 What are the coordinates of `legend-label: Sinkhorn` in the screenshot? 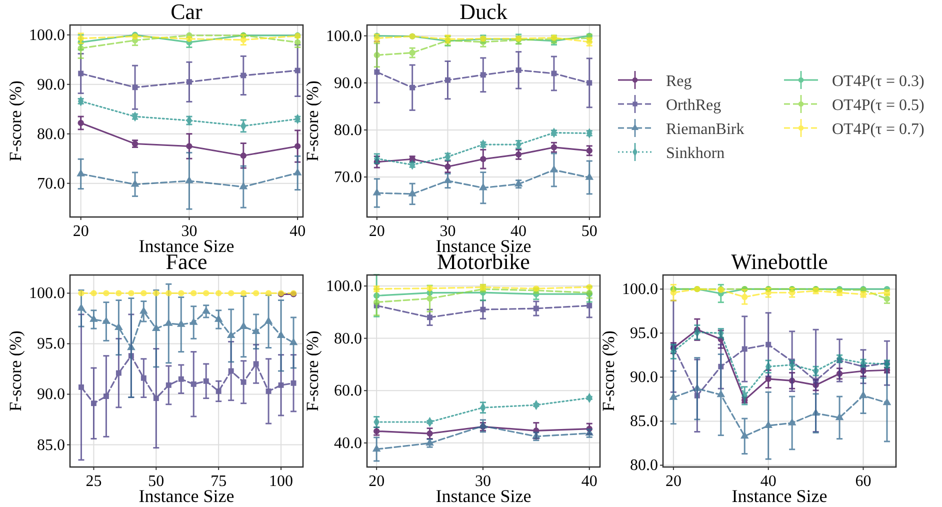 It's located at (695, 153).